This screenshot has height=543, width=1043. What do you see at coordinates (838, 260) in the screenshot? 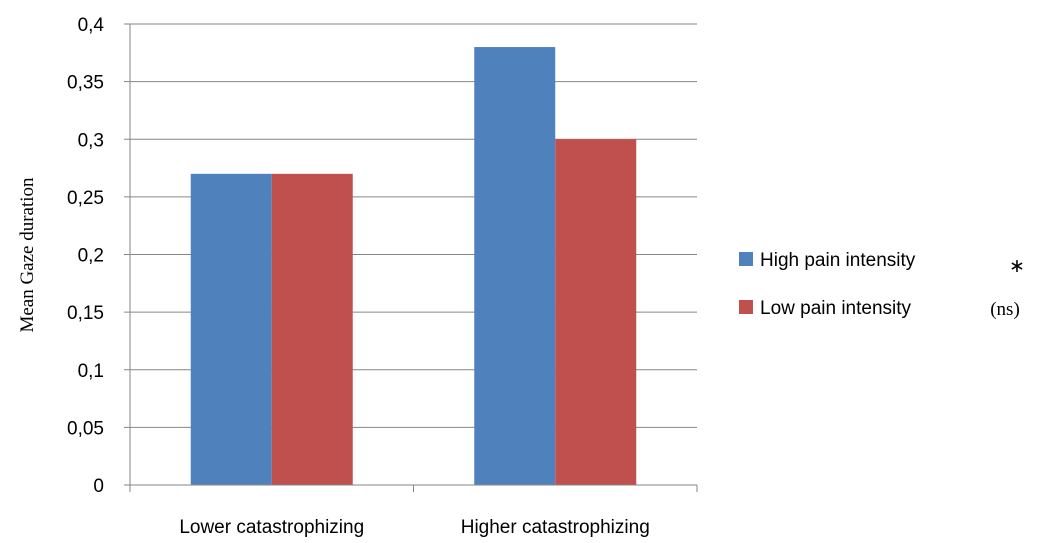
I see `legend-label: High pain intensity` at bounding box center [838, 260].